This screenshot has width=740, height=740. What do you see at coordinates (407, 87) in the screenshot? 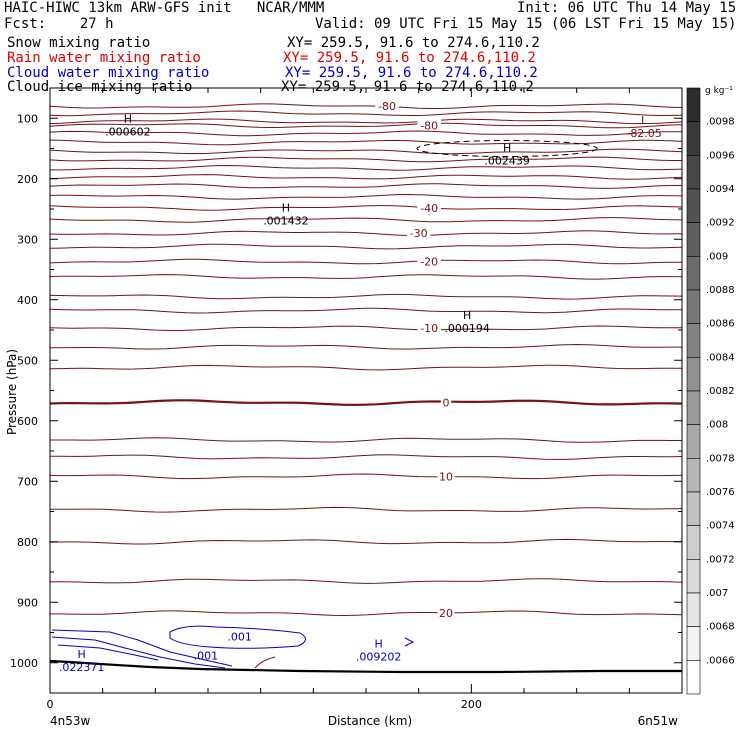
I see `field-xy-cloud-ice: XY= 259.5, 91.6 to 274.6,110.2` at bounding box center [407, 87].